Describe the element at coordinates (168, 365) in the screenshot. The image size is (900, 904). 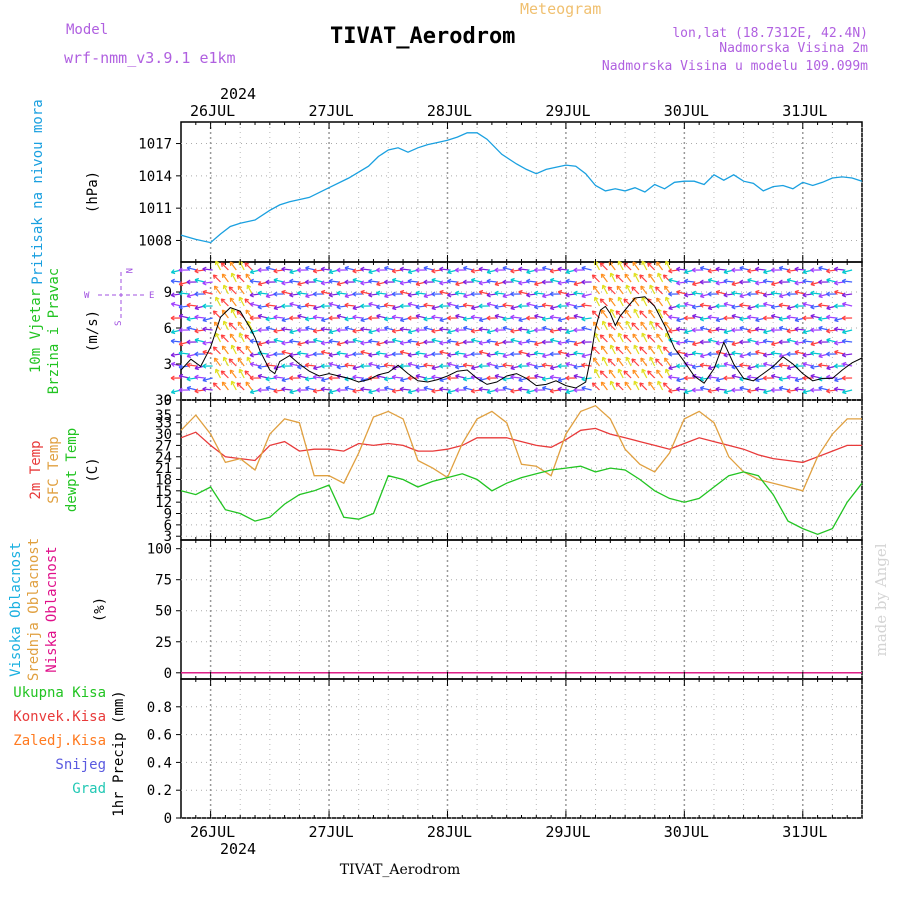
I see `y-tick-label: 3` at that location.